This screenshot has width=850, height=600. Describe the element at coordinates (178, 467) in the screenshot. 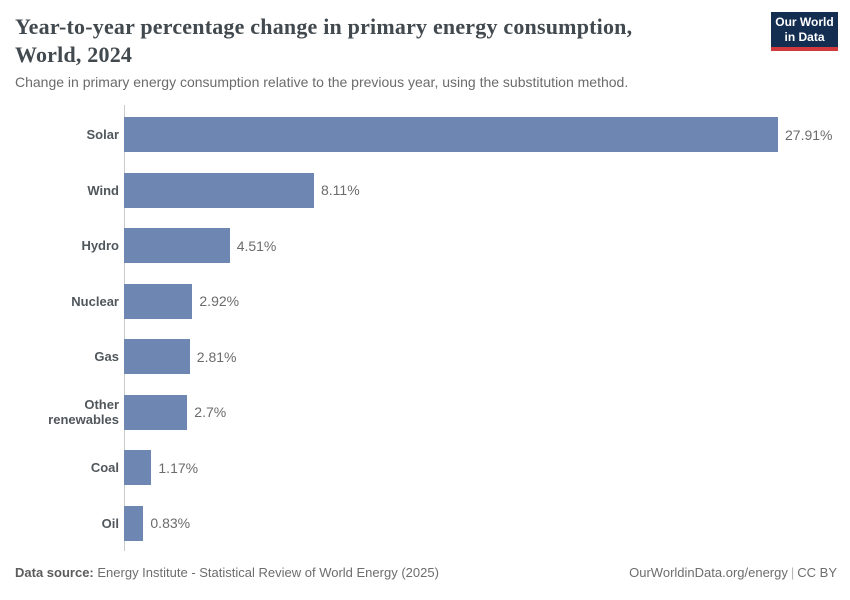

I see `value-label: 1.17%` at that location.